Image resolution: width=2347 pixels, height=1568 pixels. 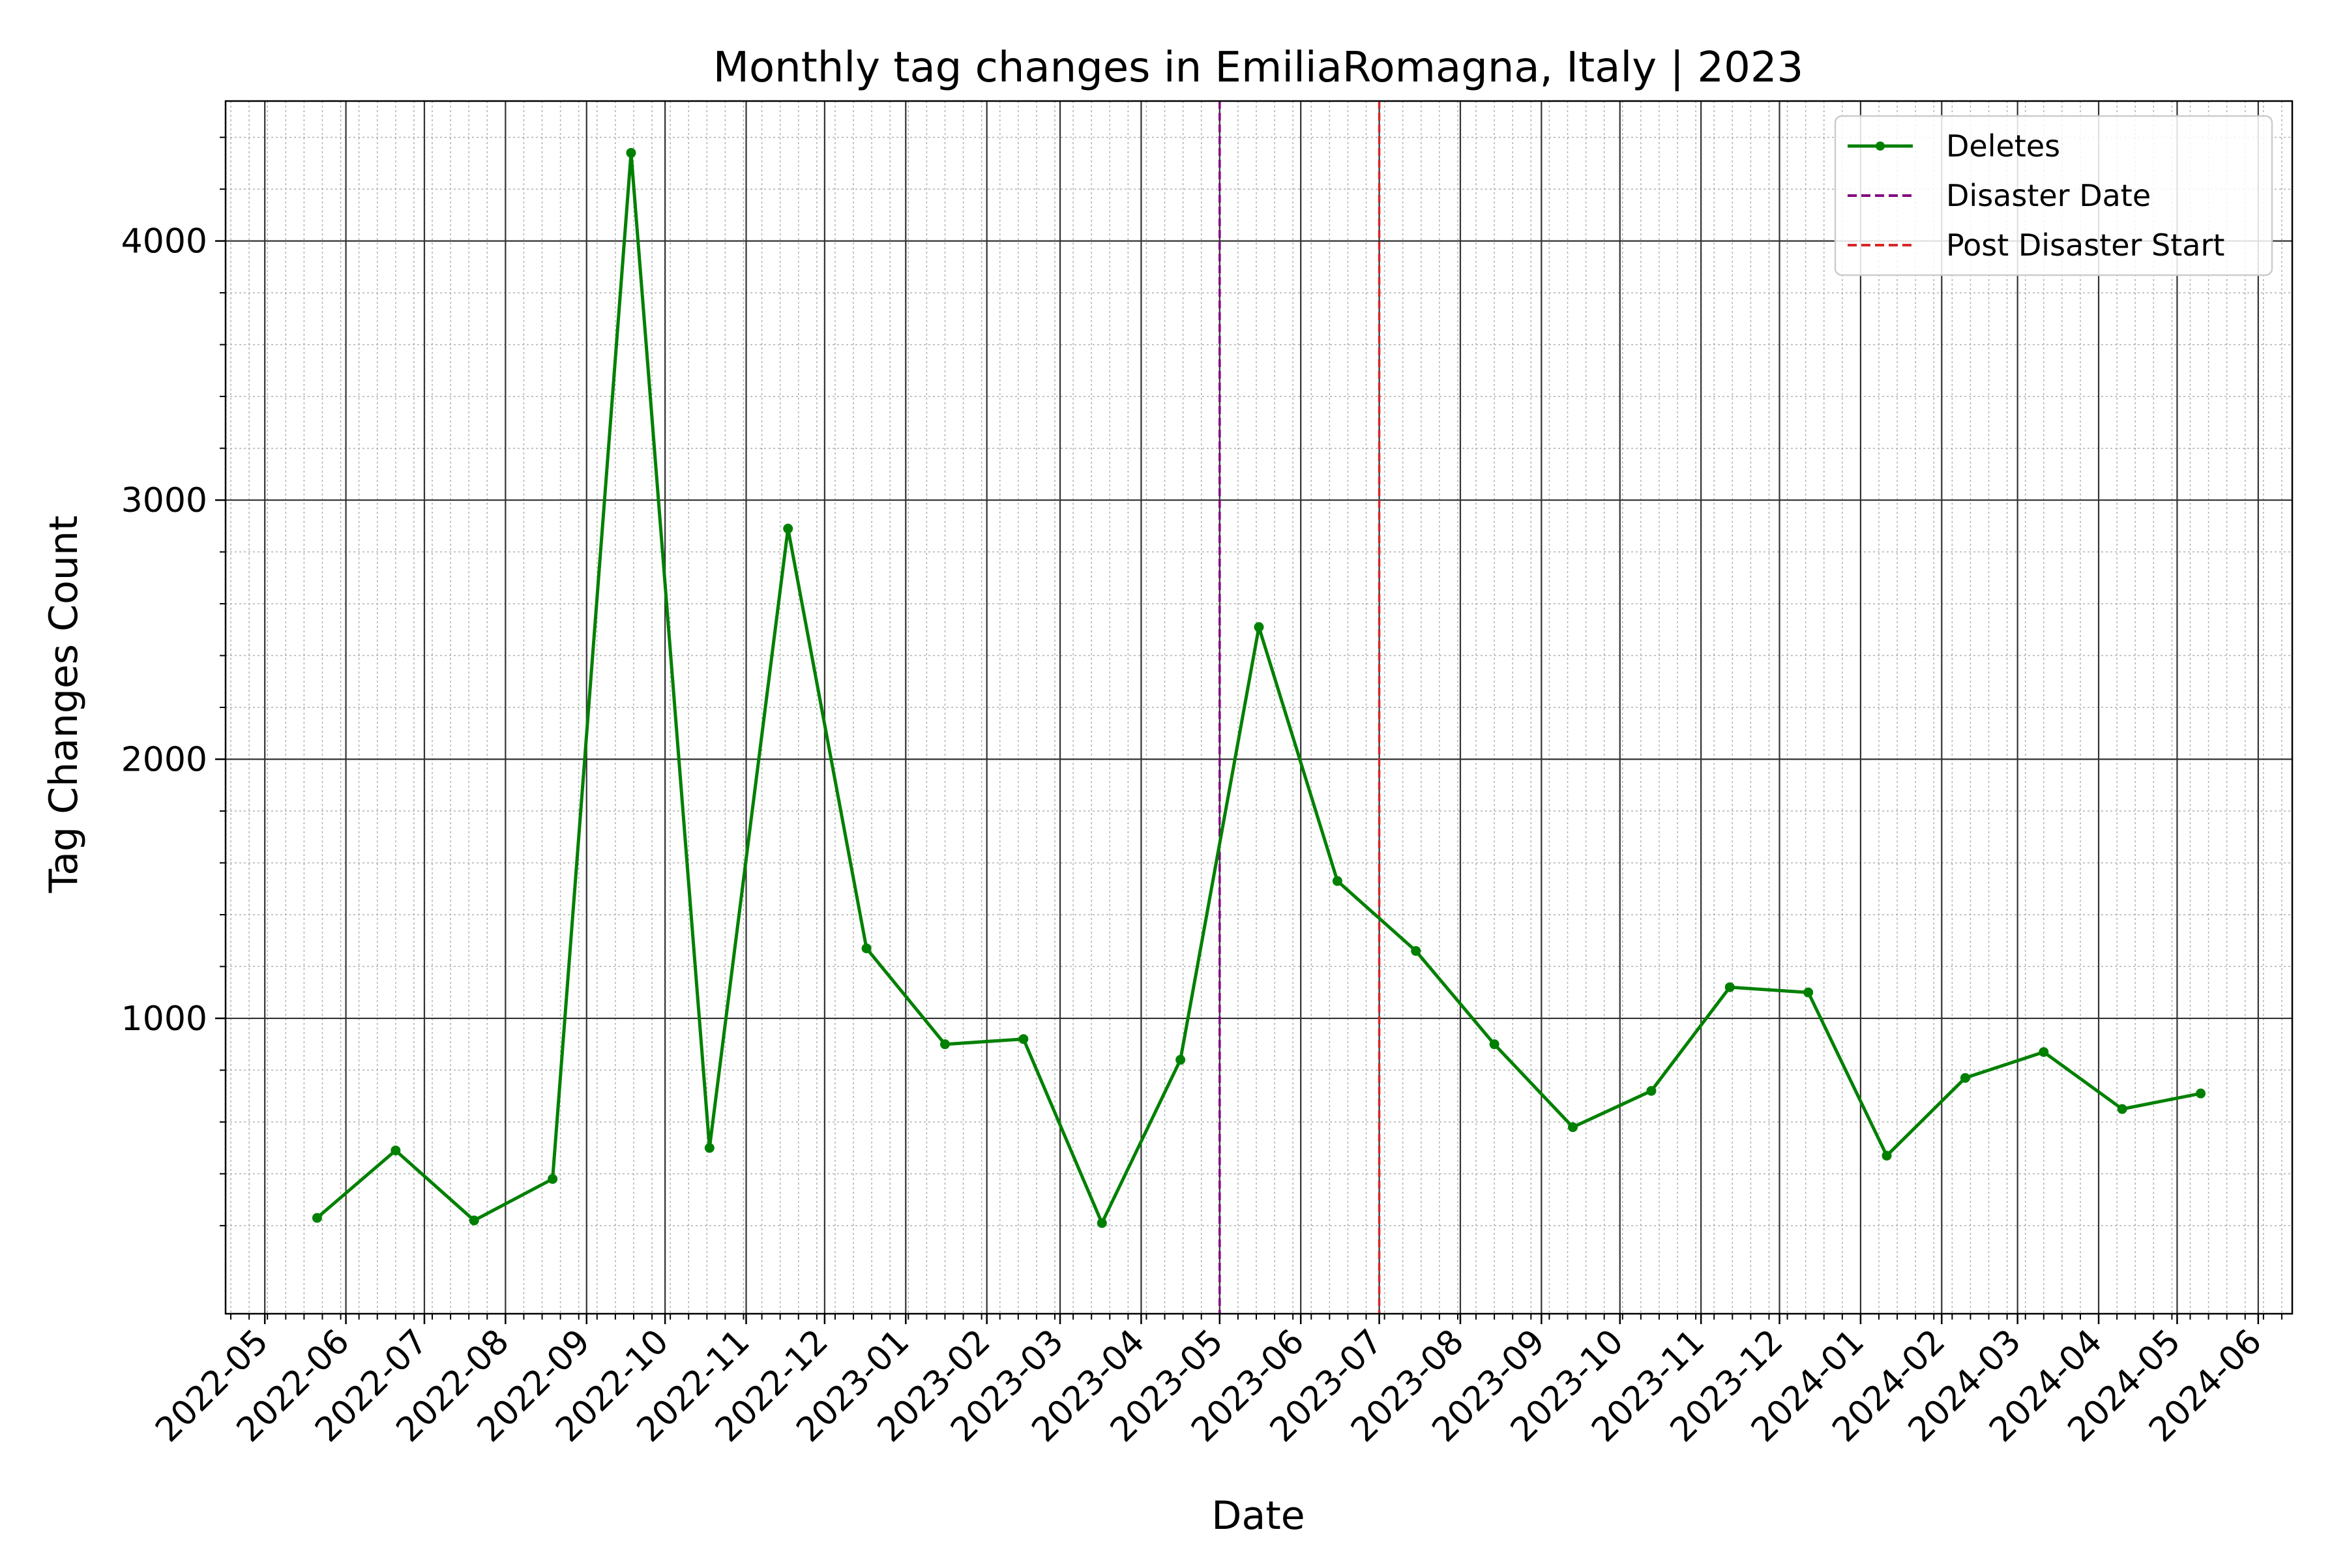 I want to click on x-axis-label: Date, so click(x=1258, y=1516).